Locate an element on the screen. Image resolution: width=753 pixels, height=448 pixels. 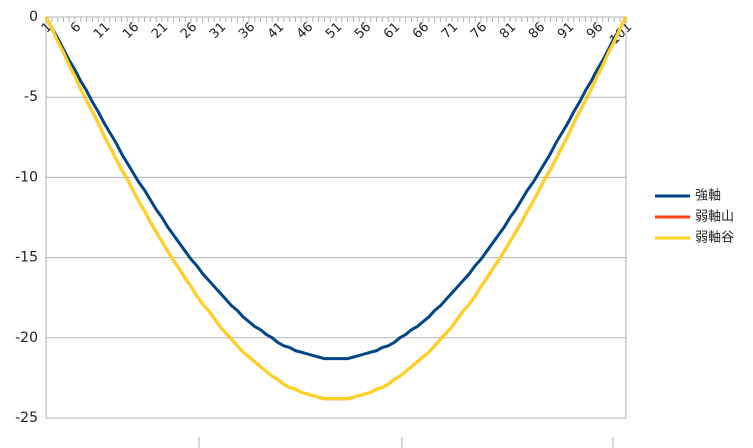
y-tick-label: 0 is located at coordinates (33, 17).